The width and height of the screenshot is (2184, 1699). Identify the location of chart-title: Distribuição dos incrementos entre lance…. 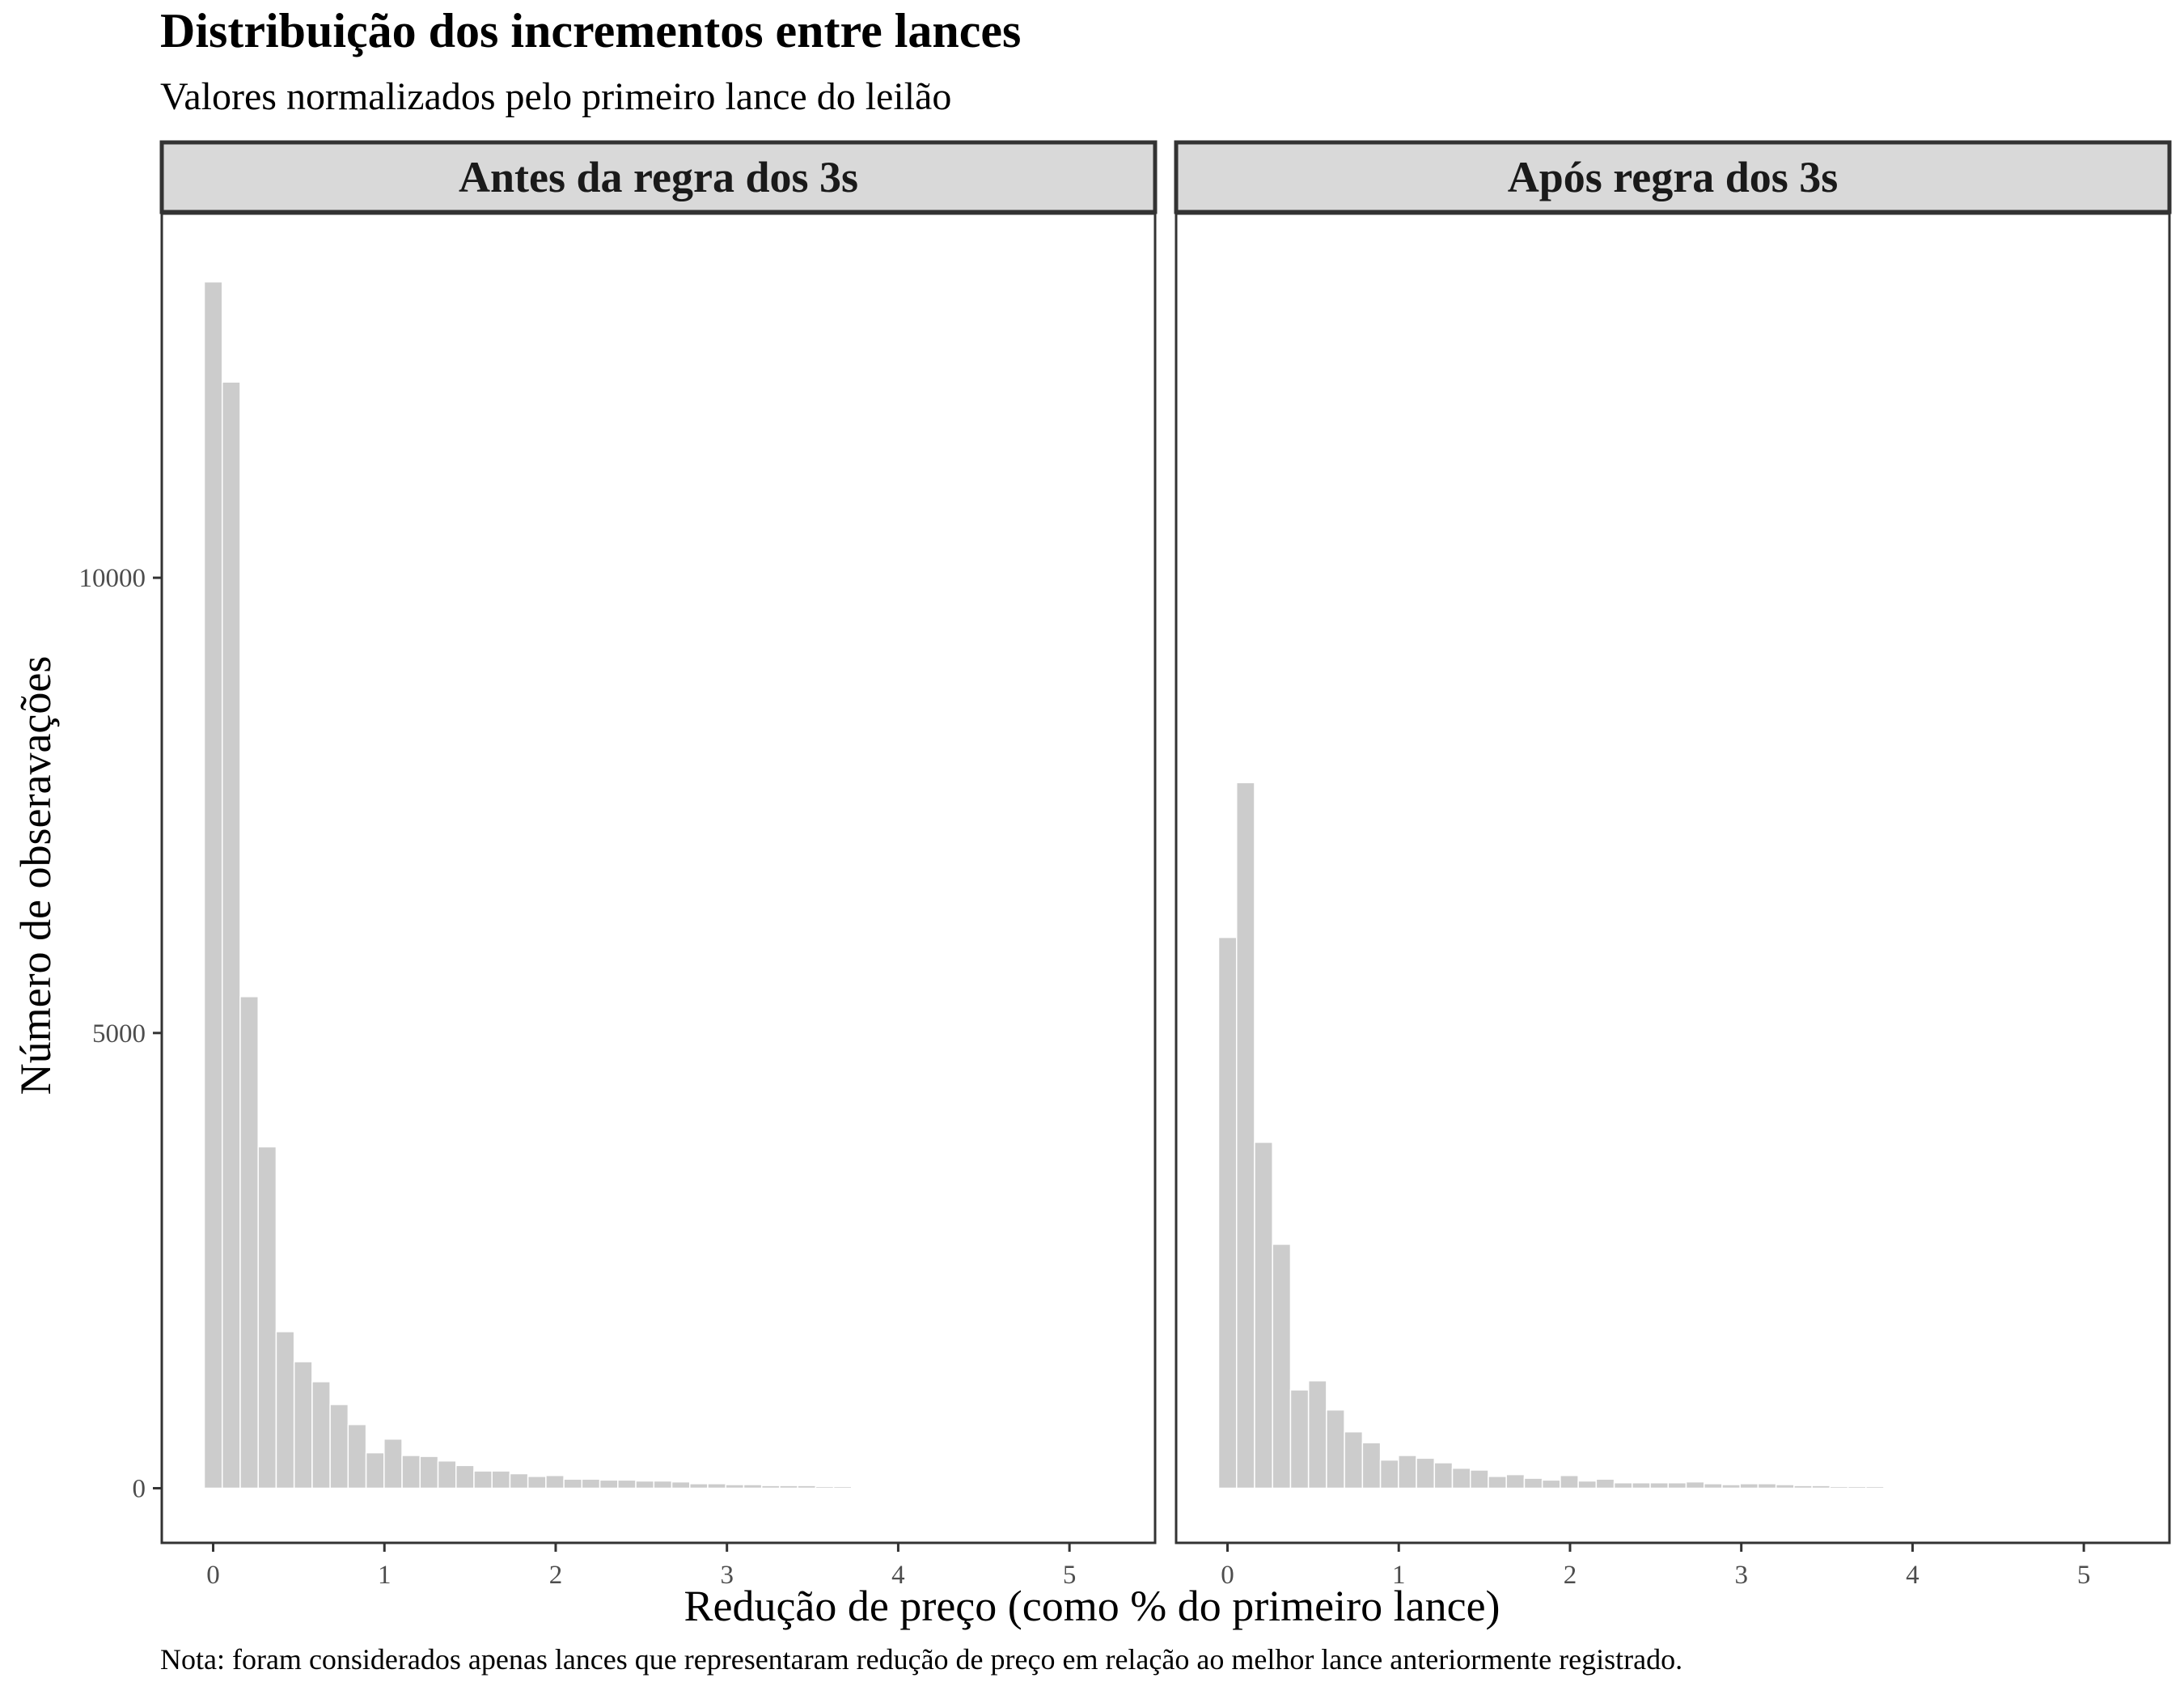
(591, 30).